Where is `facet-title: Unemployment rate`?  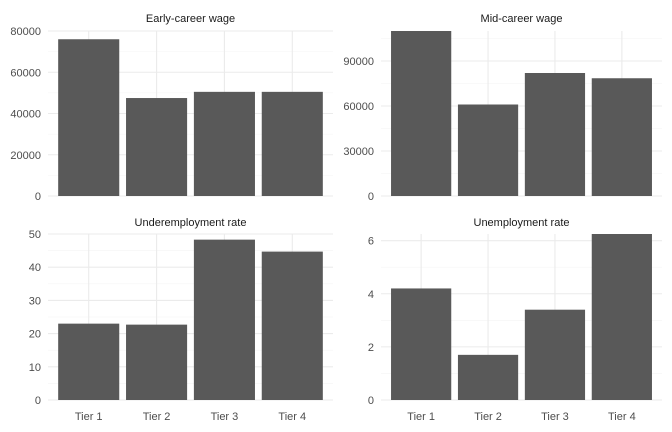 facet-title: Unemployment rate is located at coordinates (522, 223).